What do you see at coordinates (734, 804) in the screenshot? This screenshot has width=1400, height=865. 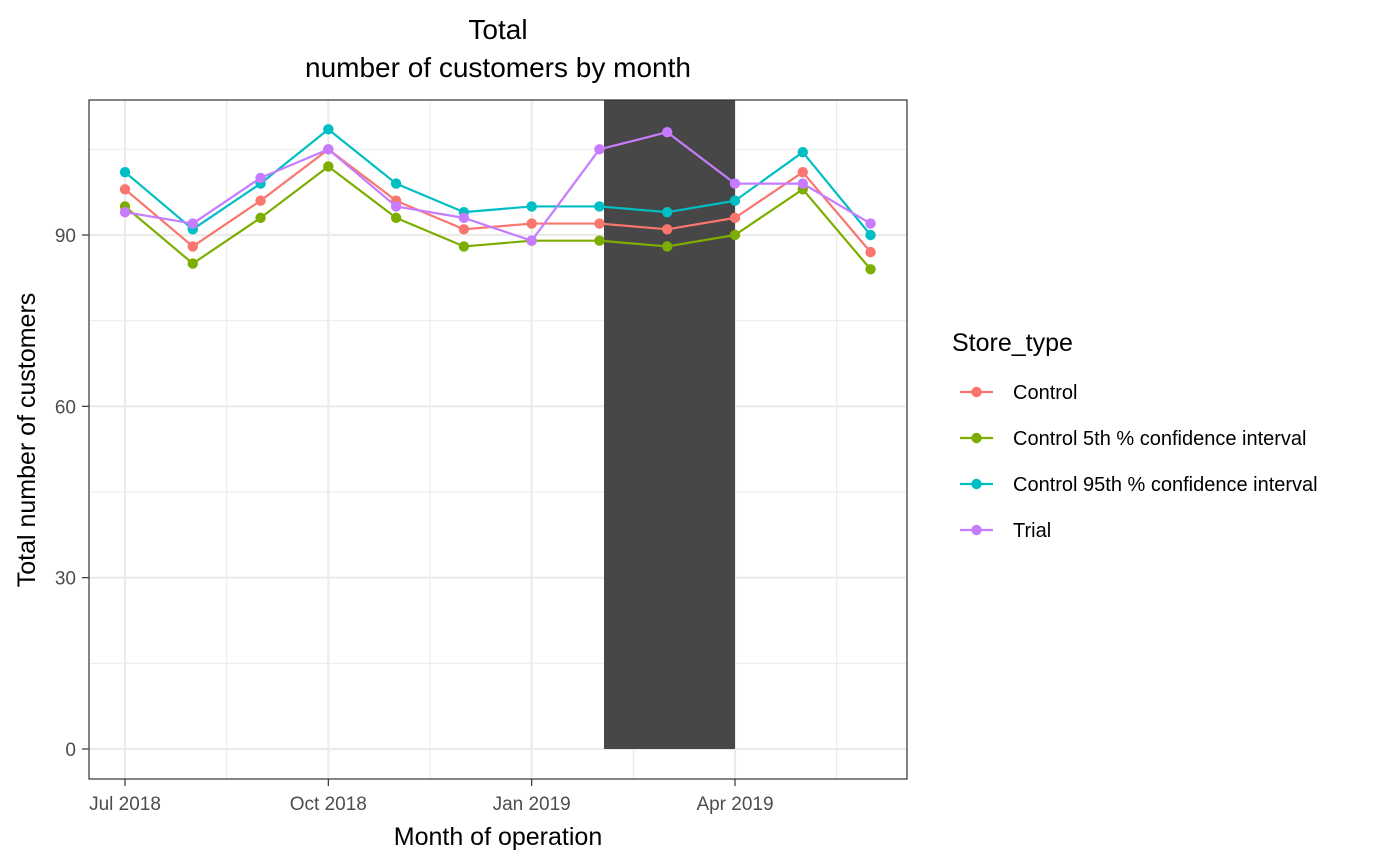 I see `x-tick-label: Apr 2019` at bounding box center [734, 804].